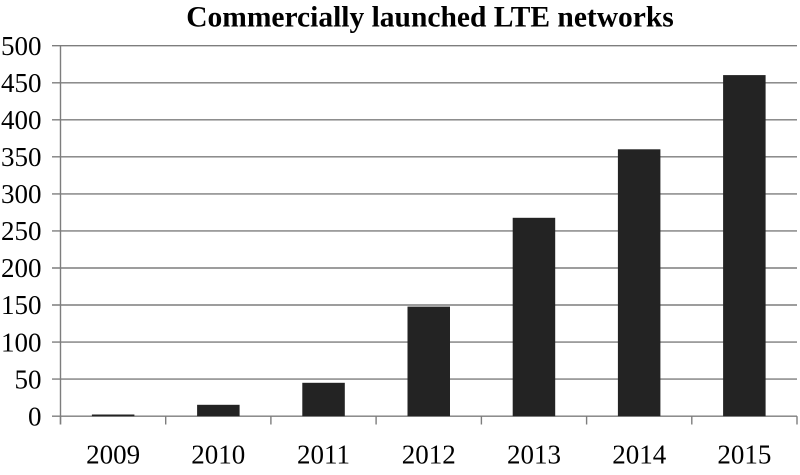  I want to click on svg-text: 400, so click(21, 120).